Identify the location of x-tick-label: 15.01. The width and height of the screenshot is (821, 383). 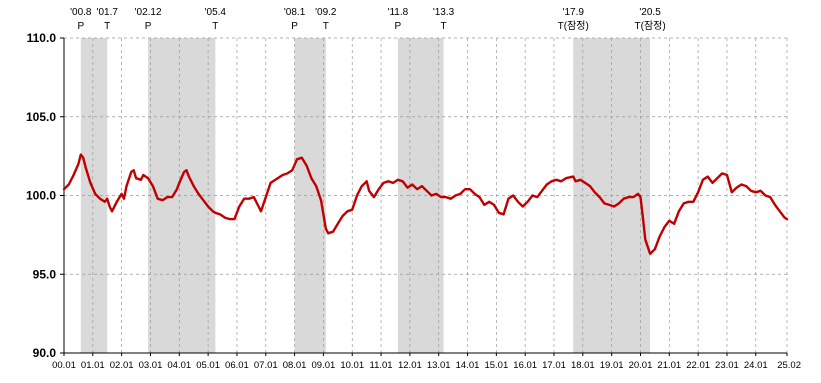
(496, 365).